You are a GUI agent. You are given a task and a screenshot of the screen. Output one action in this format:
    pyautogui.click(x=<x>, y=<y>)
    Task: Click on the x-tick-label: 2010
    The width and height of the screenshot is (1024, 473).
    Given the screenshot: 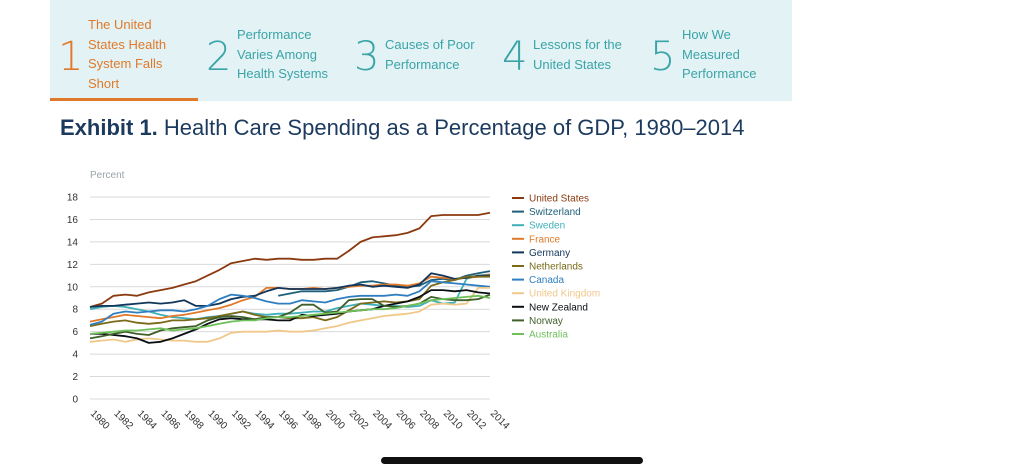 What is the action you would take?
    pyautogui.click(x=453, y=420)
    